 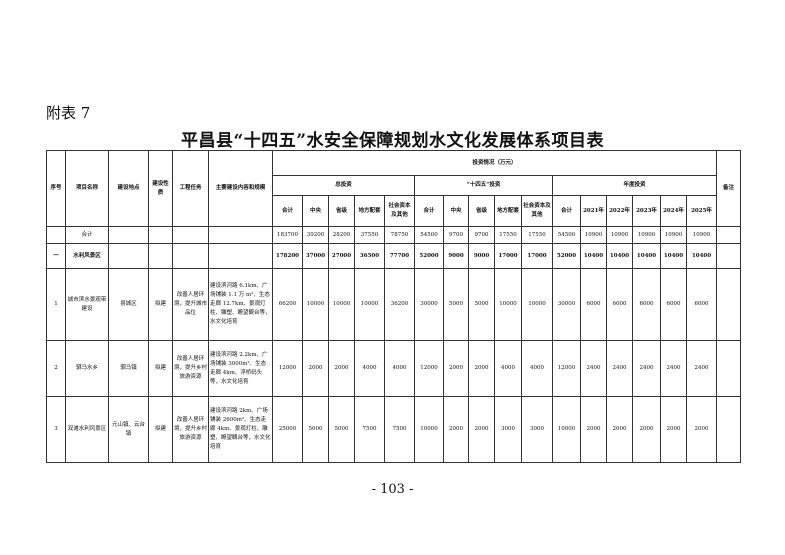 I want to click on cell-value: 77700, so click(x=399, y=256).